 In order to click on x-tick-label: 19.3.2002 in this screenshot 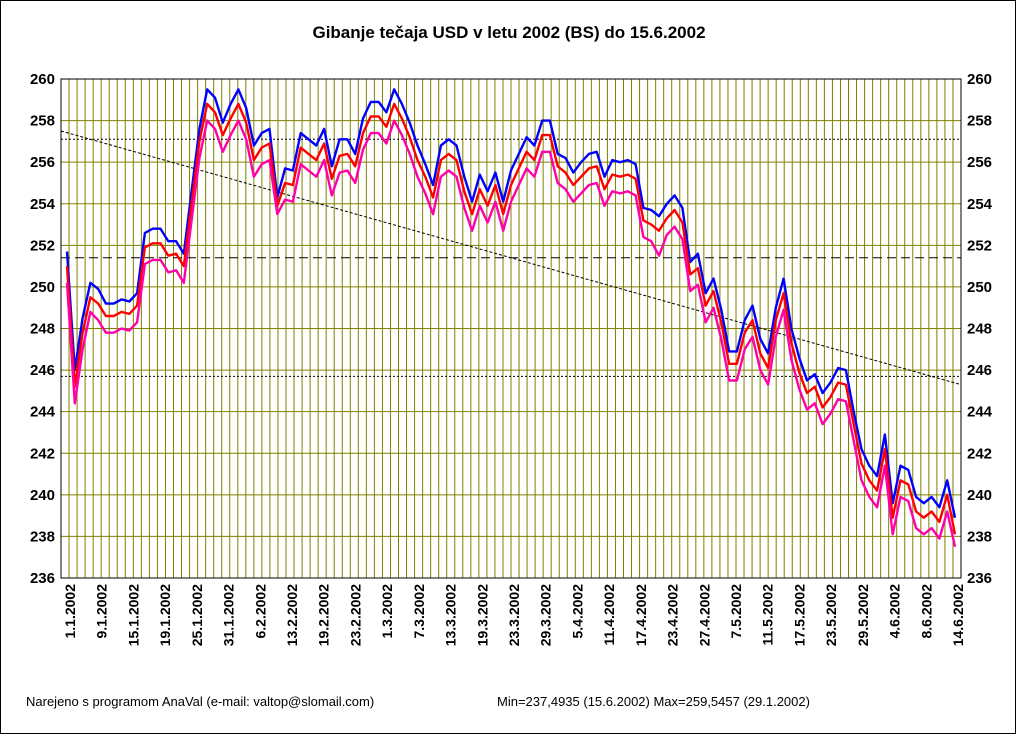, I will do `click(482, 615)`.